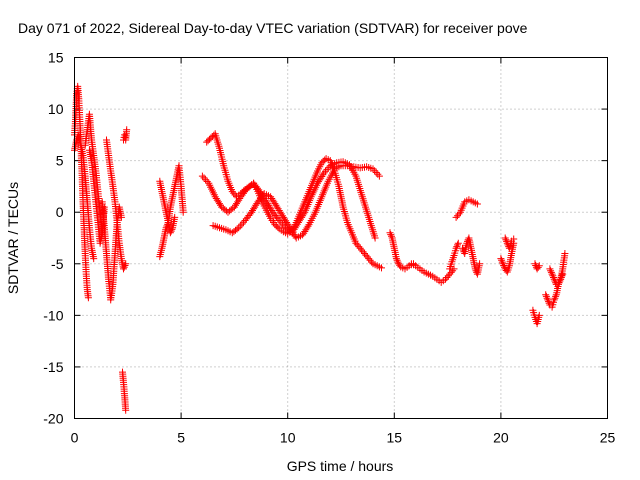  I want to click on x-tick-label: 25, so click(608, 438).